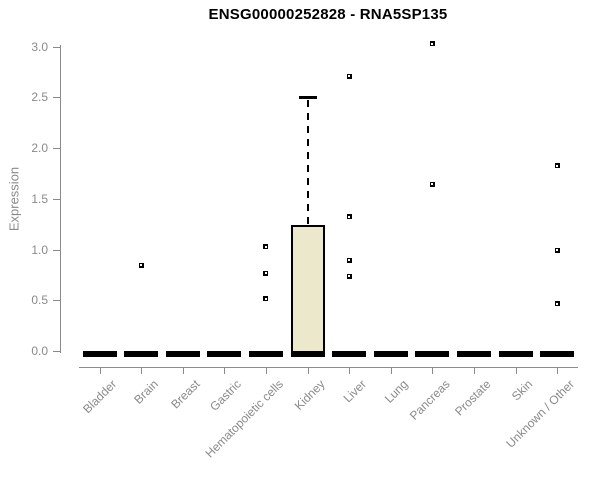 The height and width of the screenshot is (500, 600). I want to click on median-bar-breast, so click(182, 353).